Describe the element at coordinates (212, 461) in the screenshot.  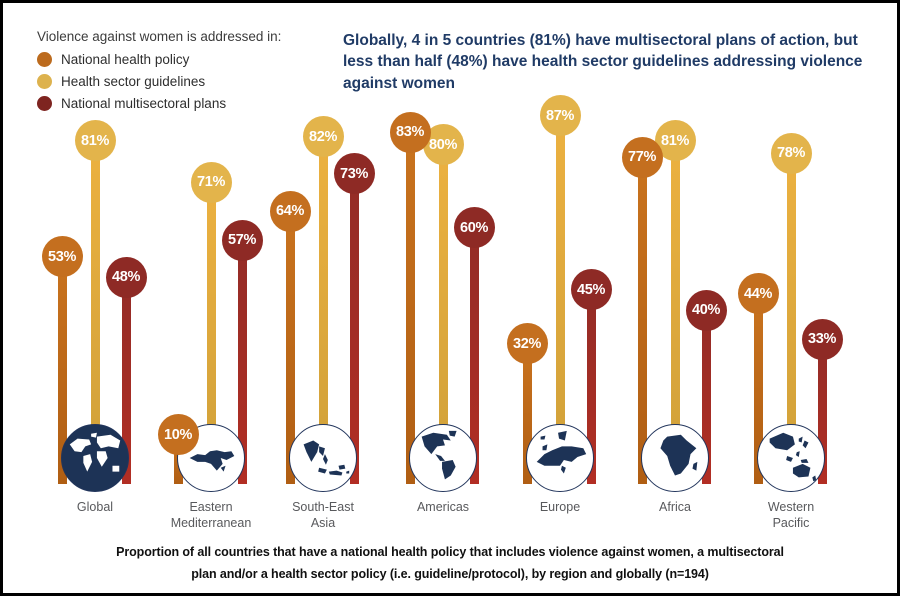
I see `eastern-mediterranean-map-icon` at that location.